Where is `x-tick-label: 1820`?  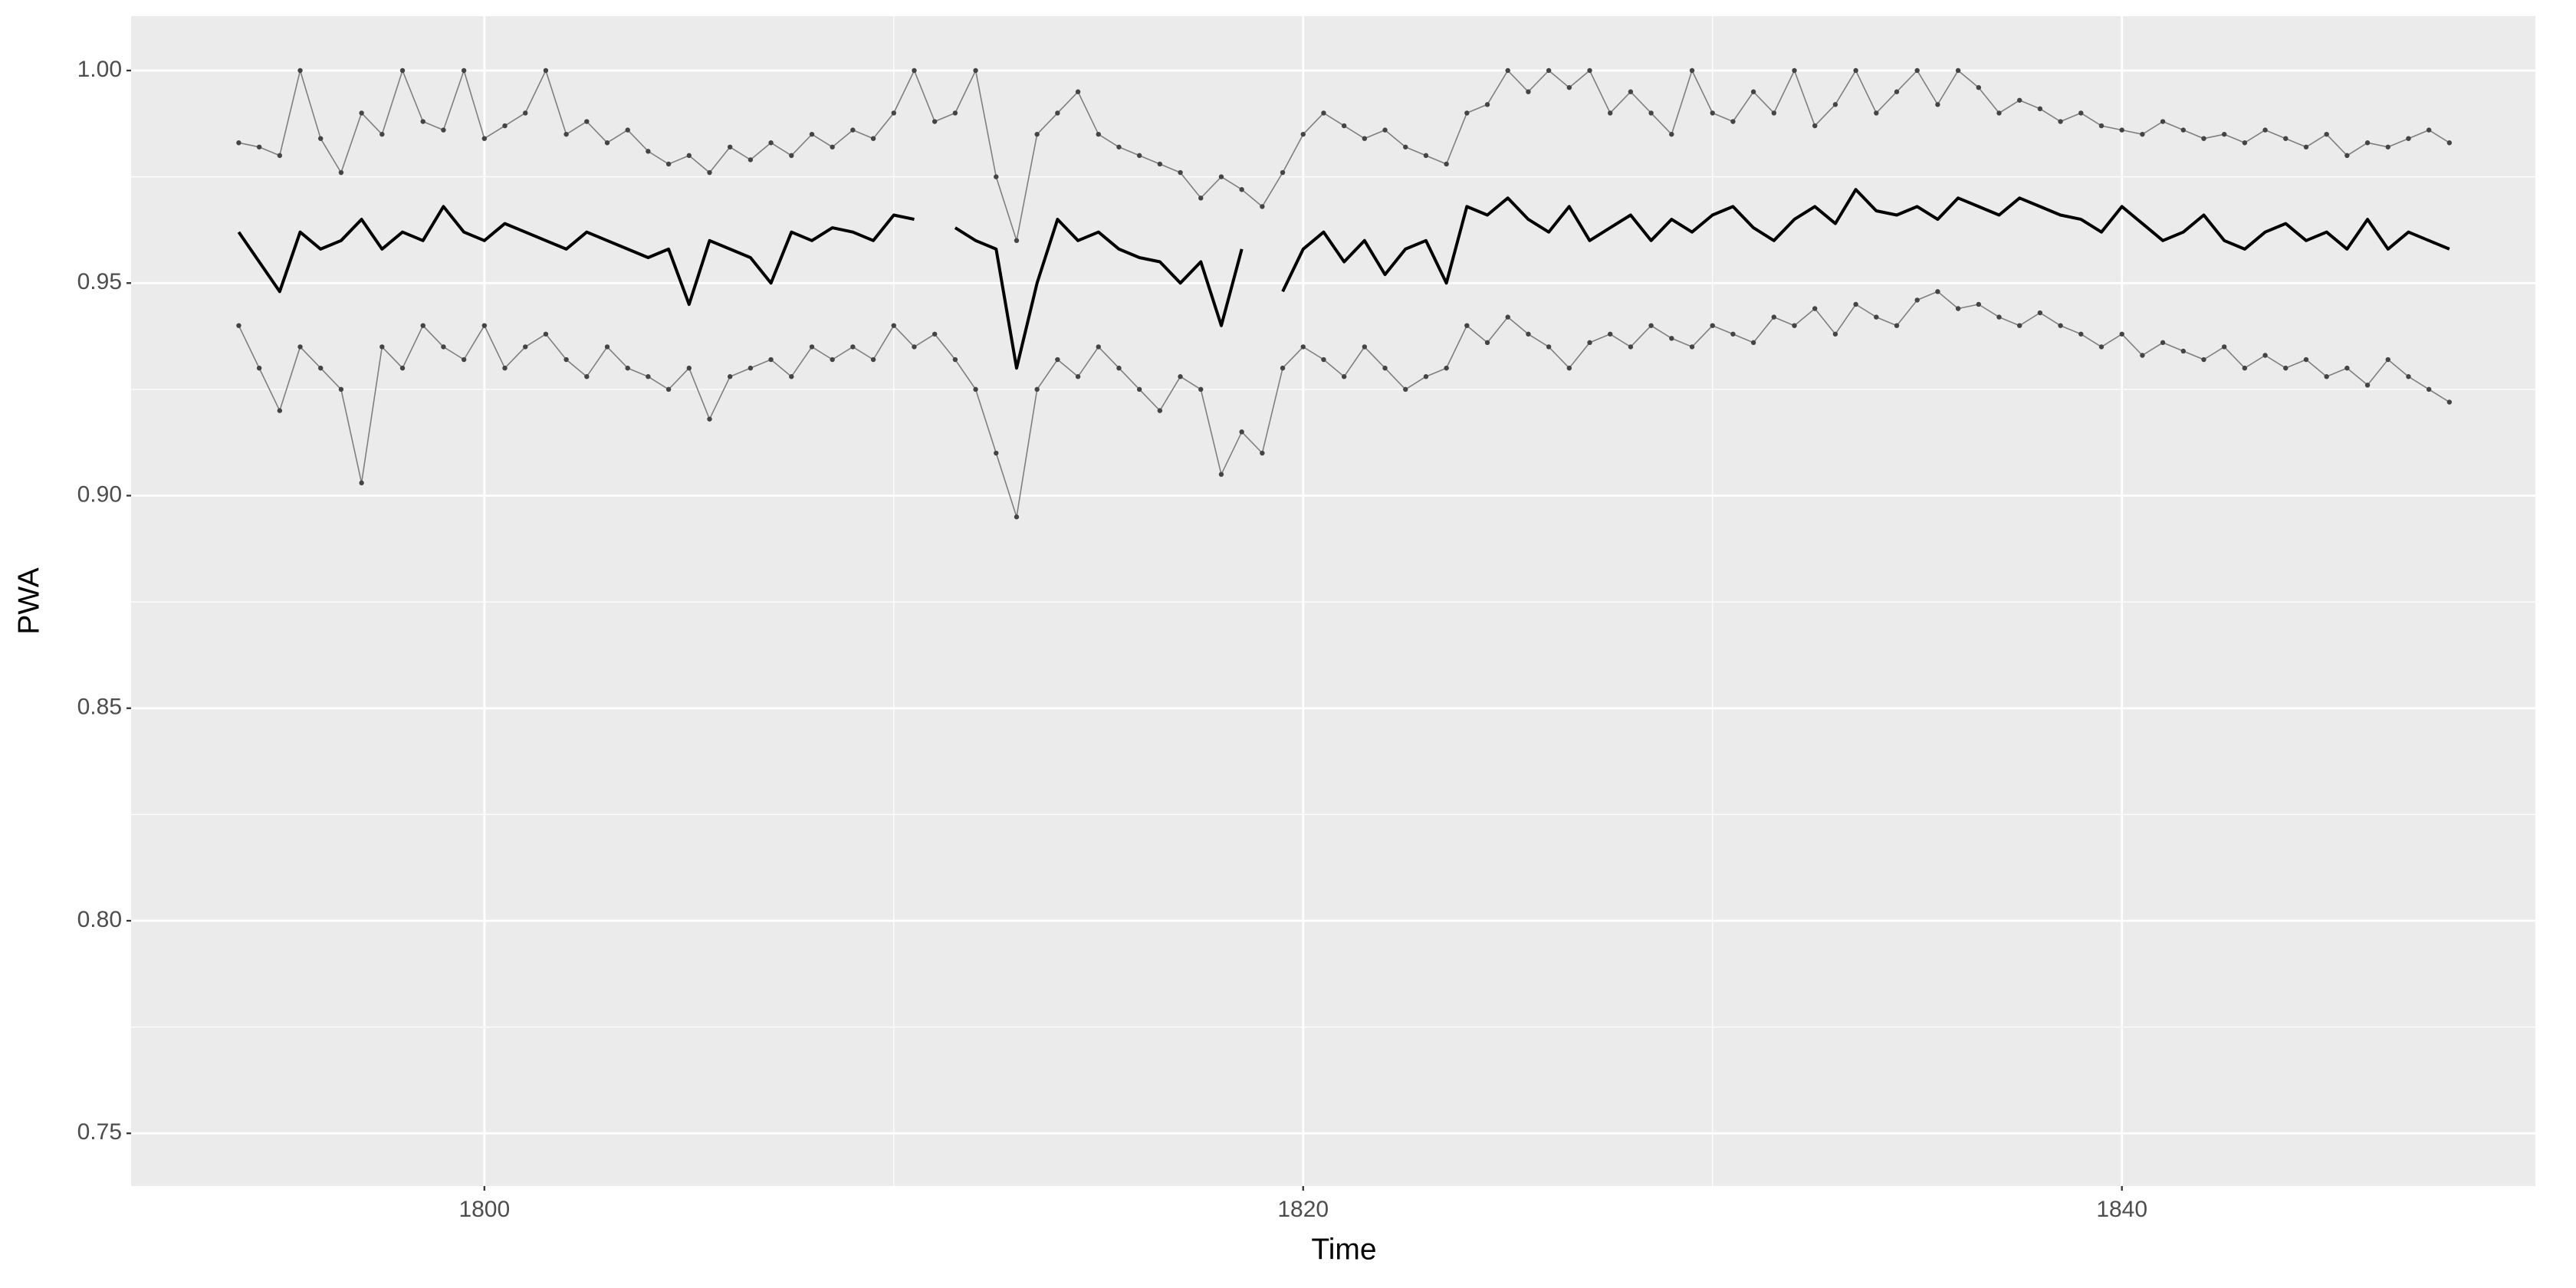 x-tick-label: 1820 is located at coordinates (1303, 1210).